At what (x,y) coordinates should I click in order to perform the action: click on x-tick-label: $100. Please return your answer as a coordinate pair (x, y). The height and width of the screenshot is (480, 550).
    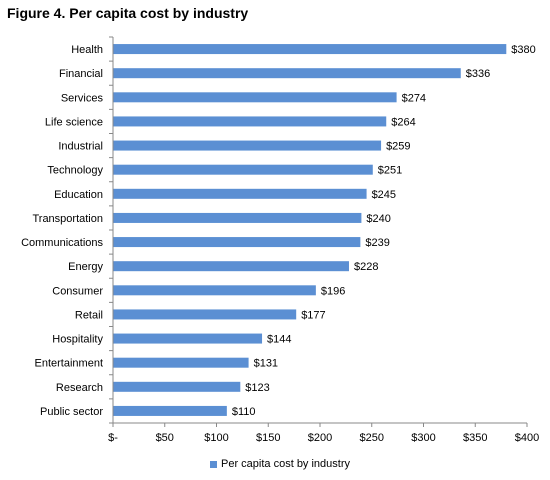
    Looking at the image, I should click on (216, 438).